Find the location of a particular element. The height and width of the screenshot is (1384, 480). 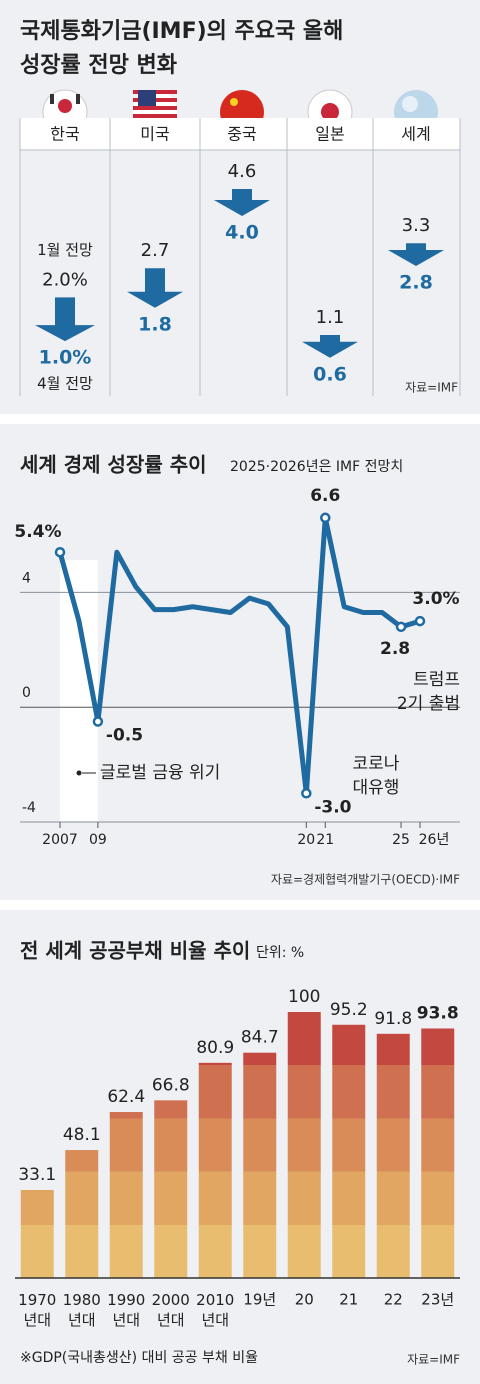

table-header is located at coordinates (240, 134).